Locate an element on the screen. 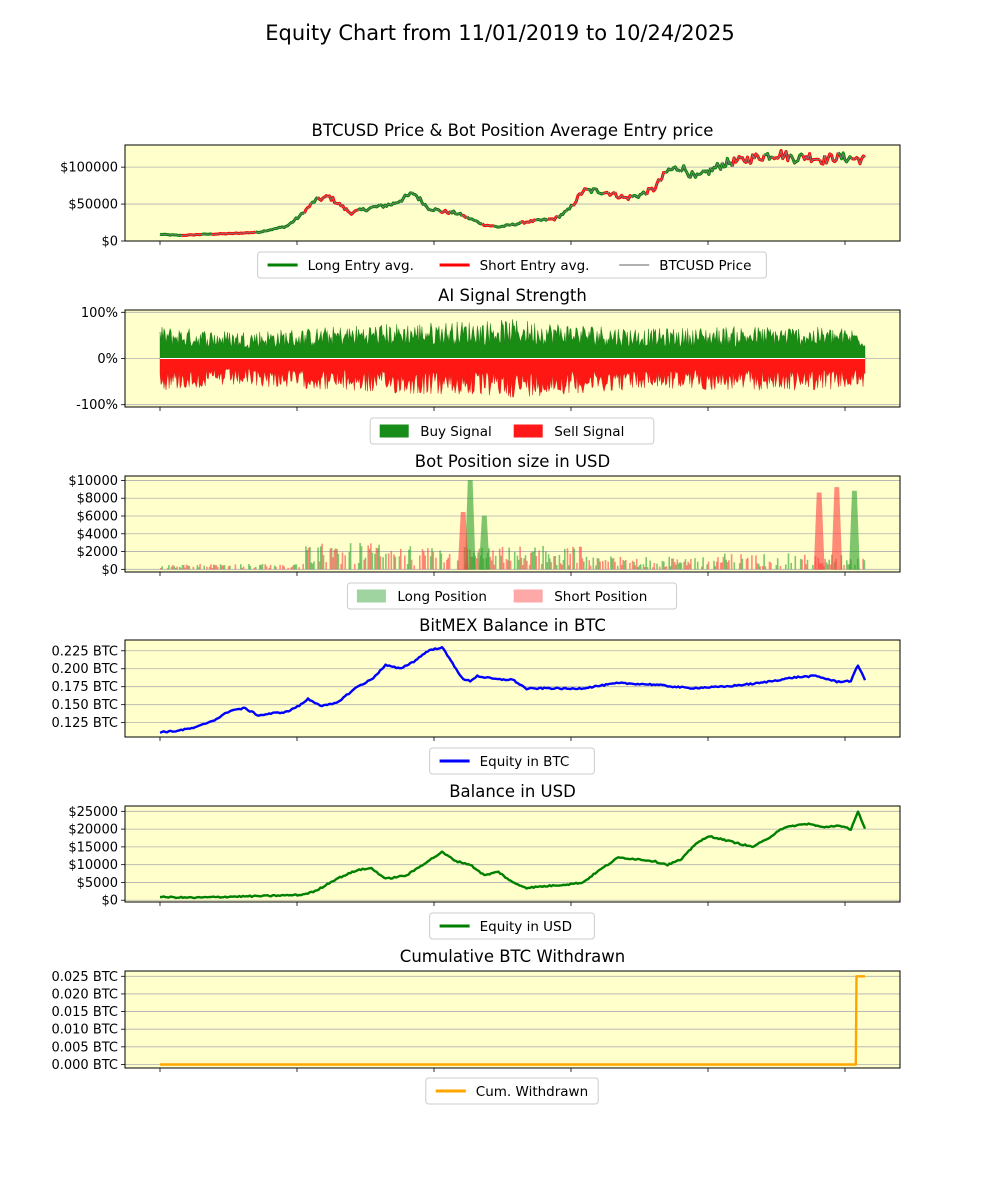  plot-area is located at coordinates (512, 688).